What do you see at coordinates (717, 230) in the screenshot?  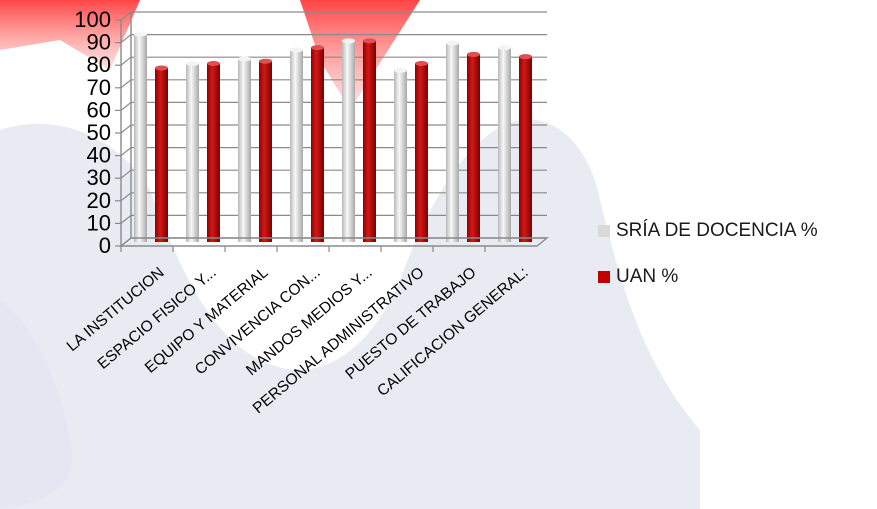 I see `legend-label-sria: SRÍA DE DOCENCIA %` at bounding box center [717, 230].